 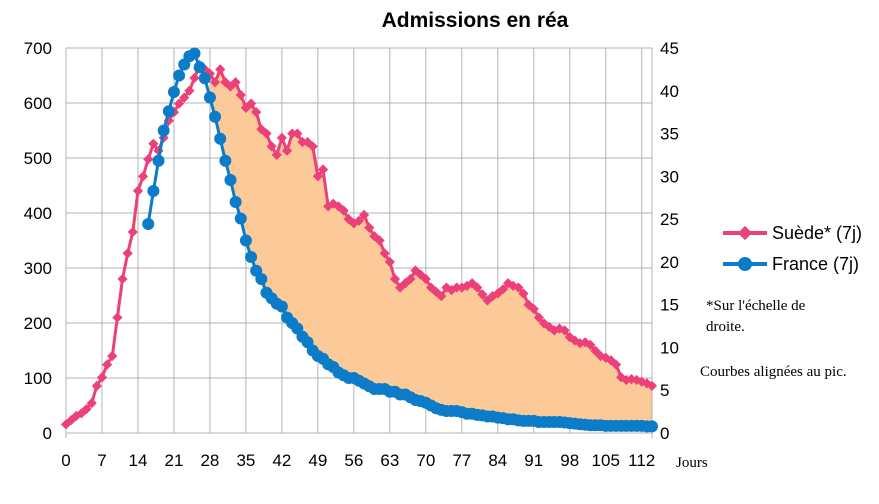 What do you see at coordinates (38, 158) in the screenshot?
I see `y-left-tick-label: 500` at bounding box center [38, 158].